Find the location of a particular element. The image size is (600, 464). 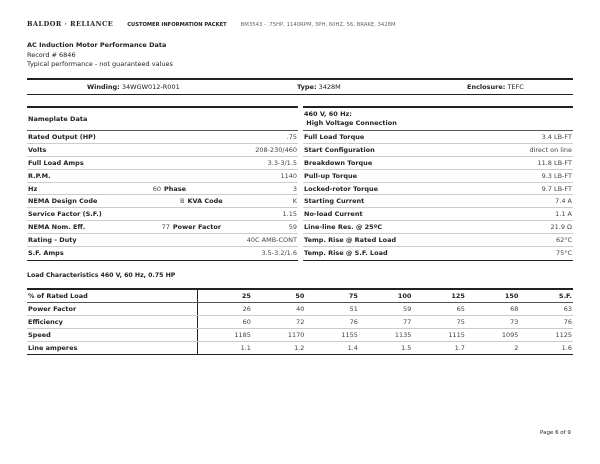

nameplate-row: Rated Output (HP) .75 is located at coordinates (162, 137).